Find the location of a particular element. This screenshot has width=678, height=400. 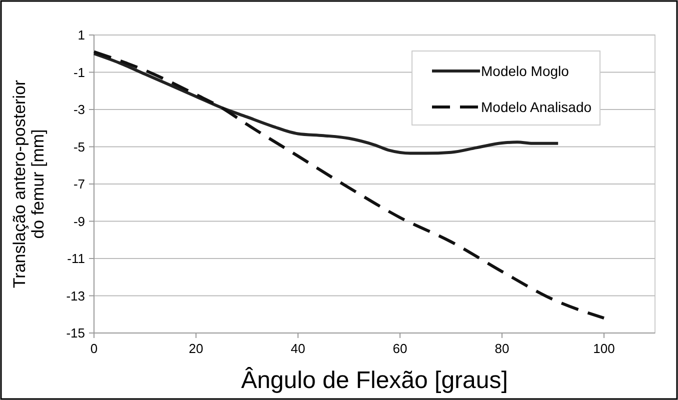

y-tick-label: -1 is located at coordinates (79, 72).